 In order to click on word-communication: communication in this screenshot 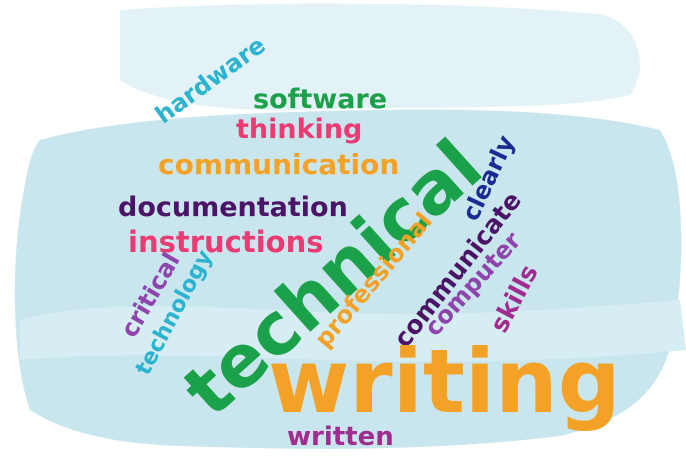, I will do `click(279, 164)`.